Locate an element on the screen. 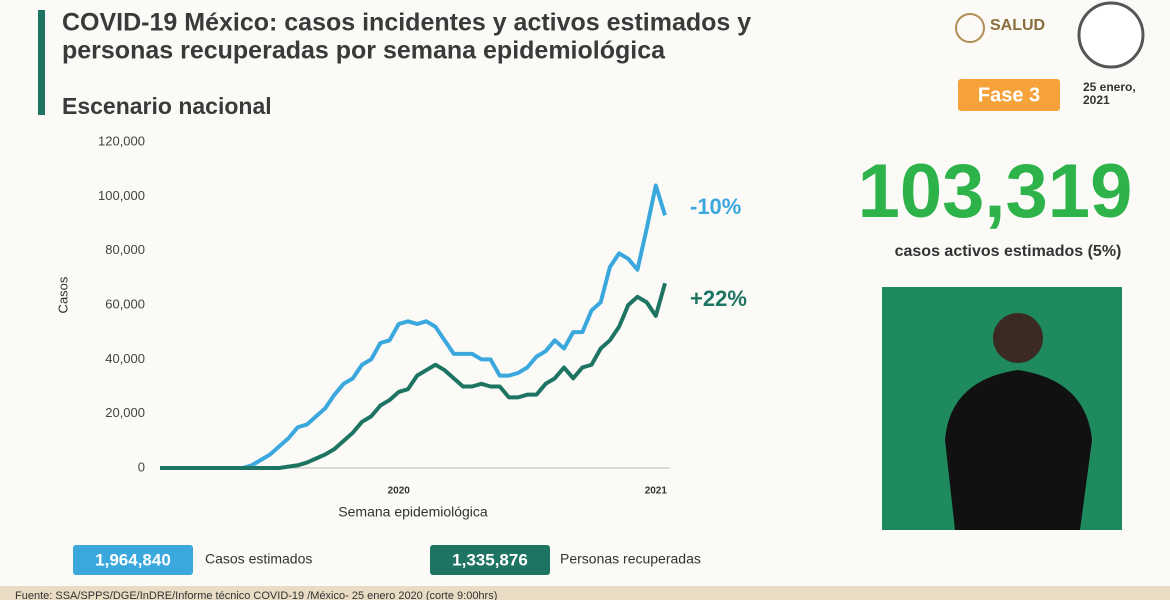  y-tick-label: 80,000 is located at coordinates (125, 249).